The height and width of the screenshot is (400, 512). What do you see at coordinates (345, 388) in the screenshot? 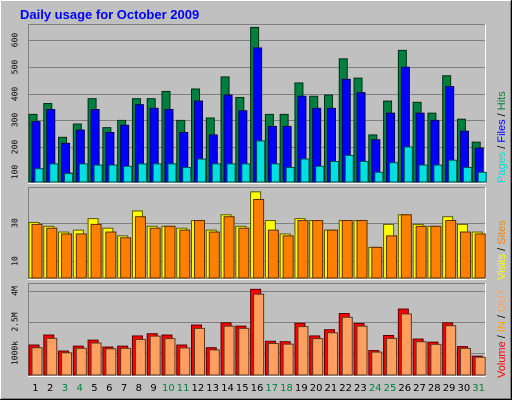
I see `x-tick-label: 22` at bounding box center [345, 388].